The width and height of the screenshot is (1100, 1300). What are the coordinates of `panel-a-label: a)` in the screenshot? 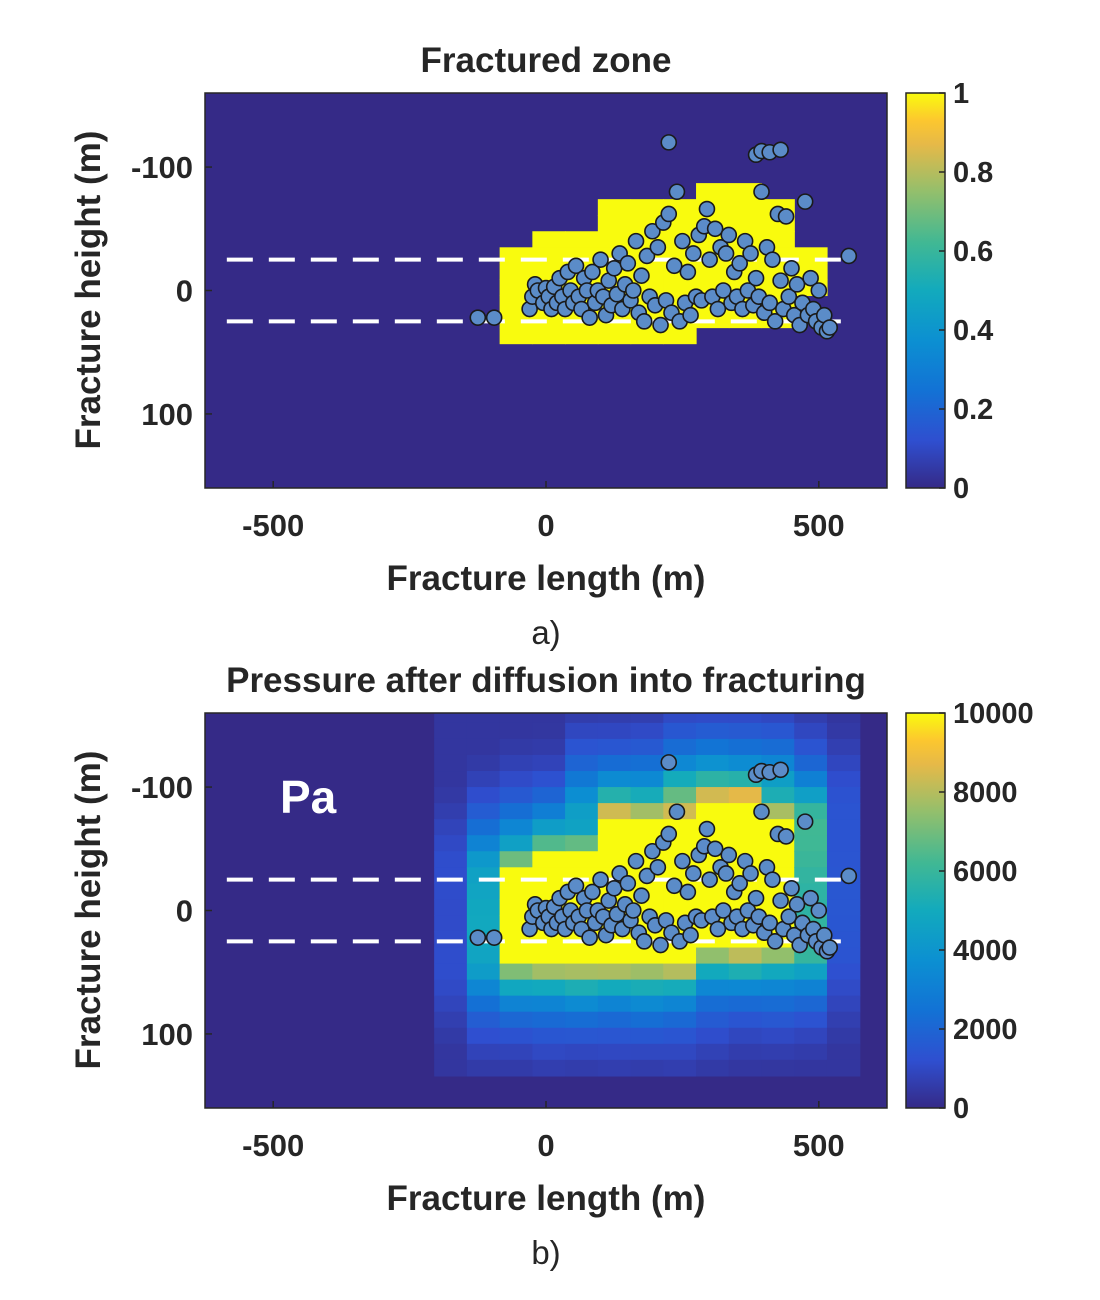 It's located at (545, 632).